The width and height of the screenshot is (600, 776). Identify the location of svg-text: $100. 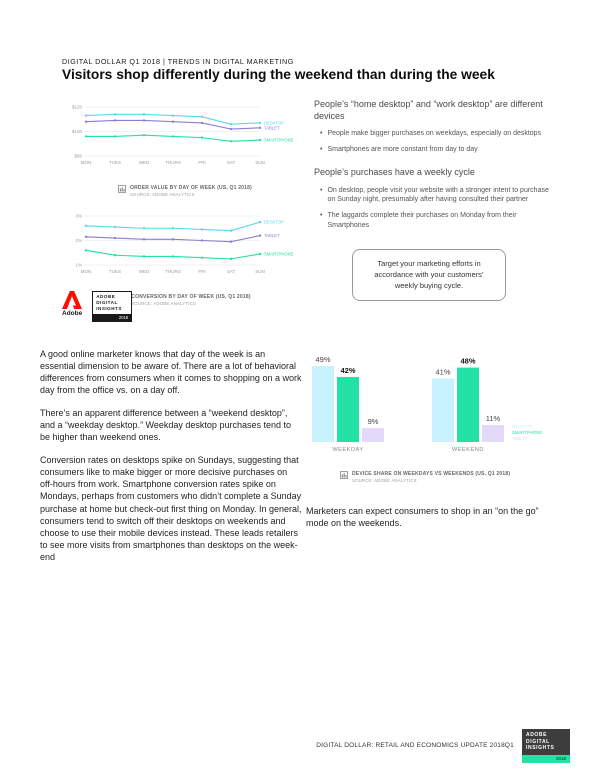
(77, 131).